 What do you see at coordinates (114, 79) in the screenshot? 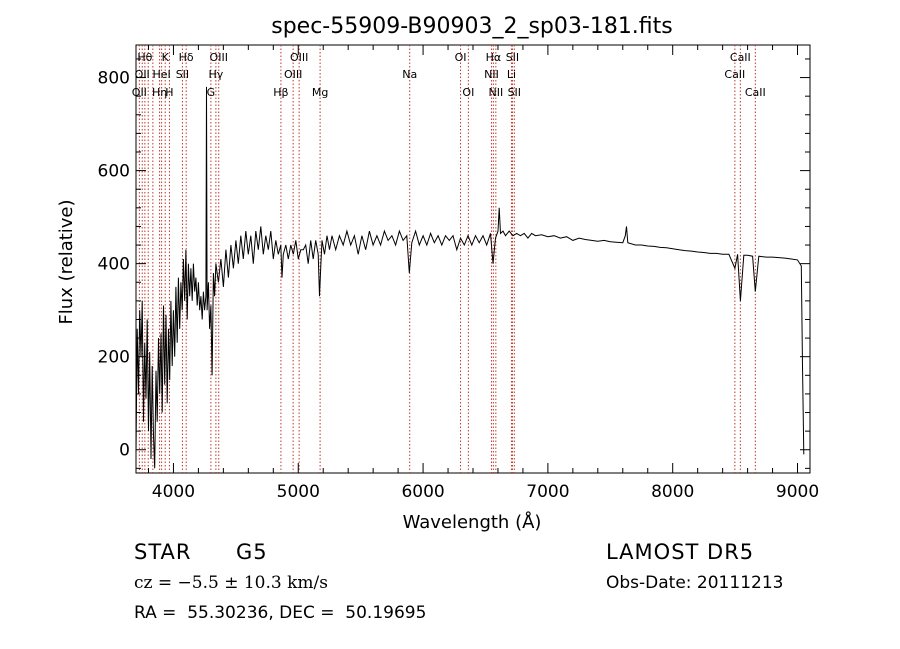
I see `y-tick-label: 800` at bounding box center [114, 79].